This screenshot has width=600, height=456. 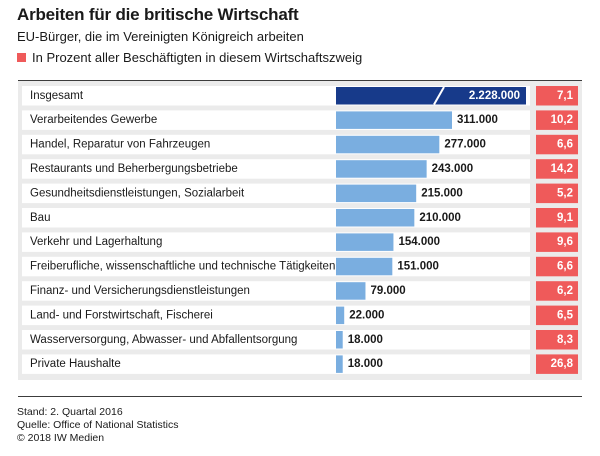 I want to click on footer-source: Quelle: Office of National Statistics, so click(x=98, y=425).